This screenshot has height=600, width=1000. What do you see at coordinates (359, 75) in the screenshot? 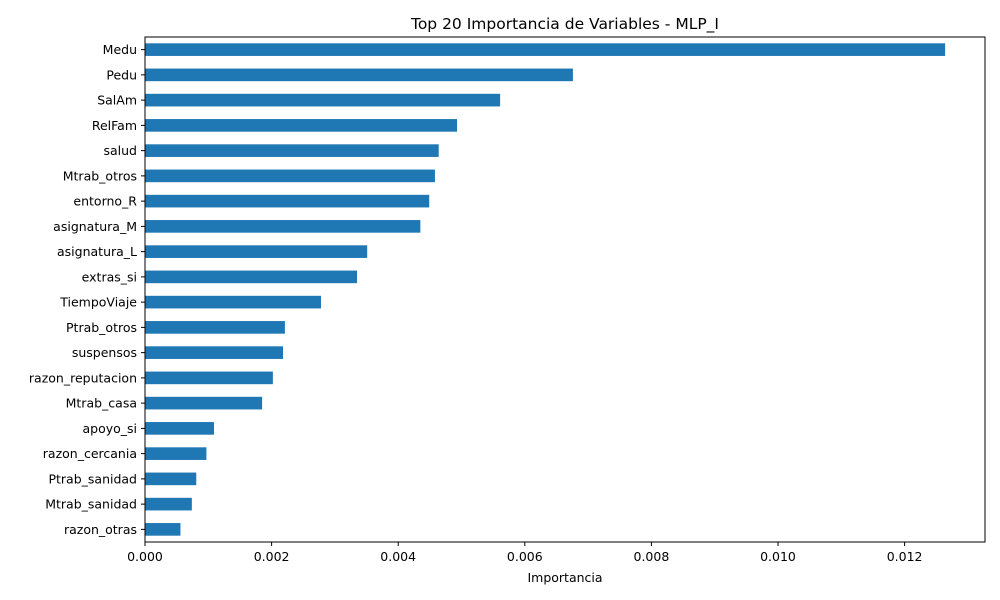
I see `bar-Pedu` at bounding box center [359, 75].